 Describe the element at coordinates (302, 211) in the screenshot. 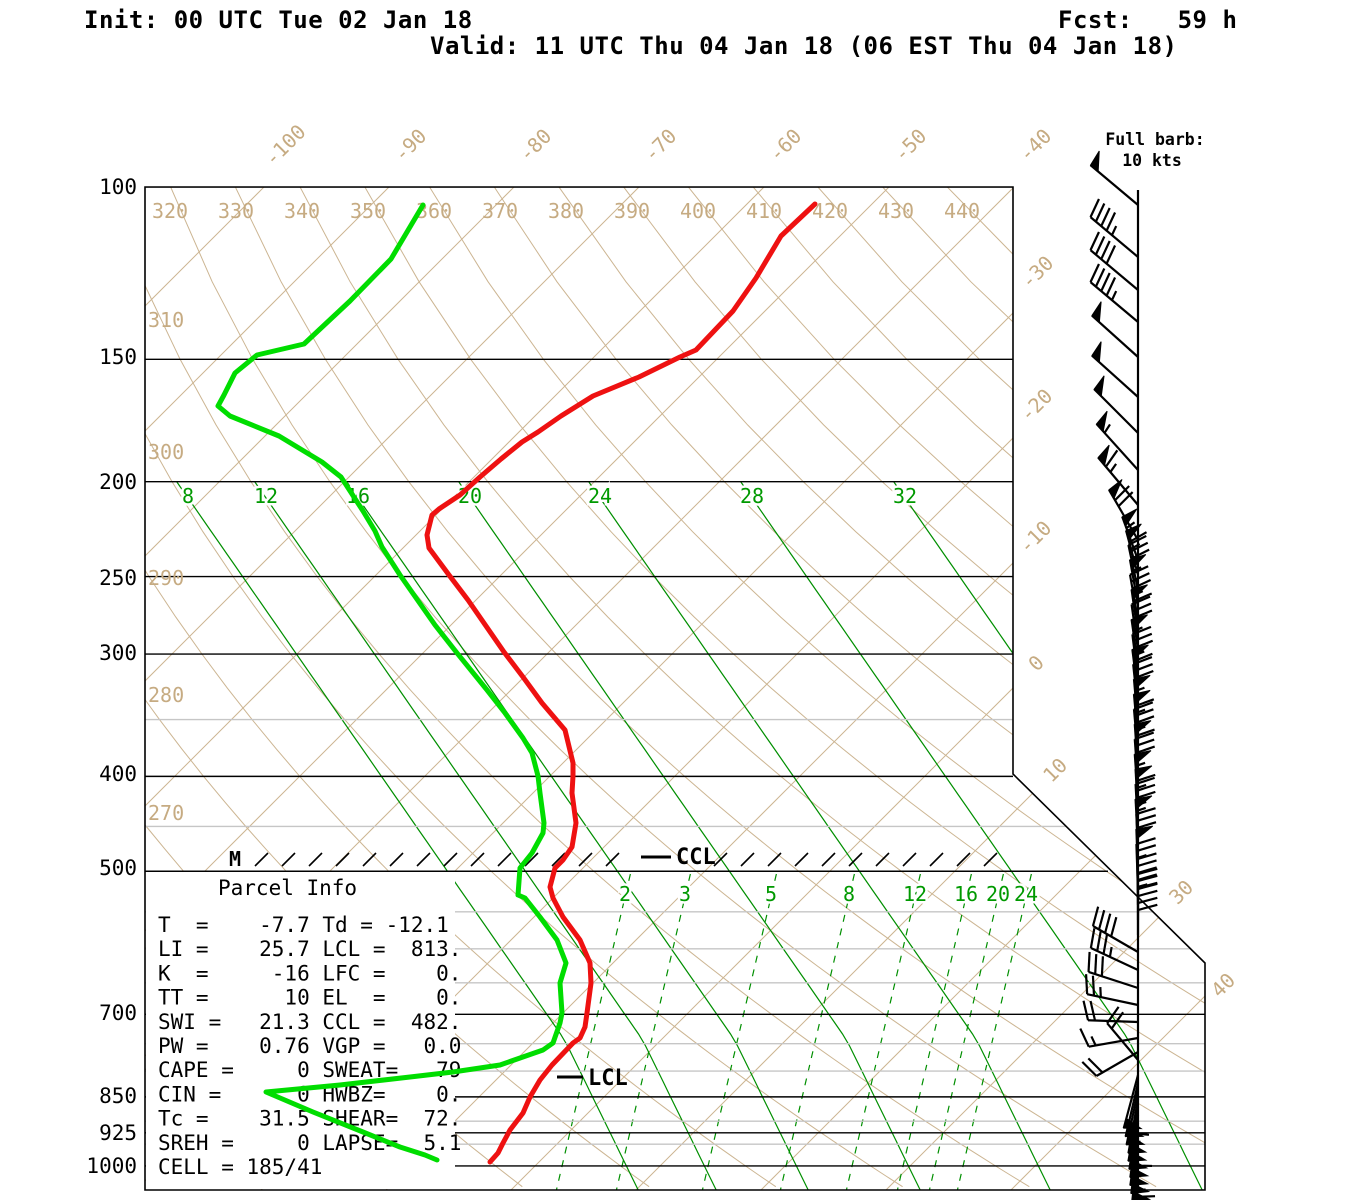

I see `dry-adiabat-label: 340` at that location.